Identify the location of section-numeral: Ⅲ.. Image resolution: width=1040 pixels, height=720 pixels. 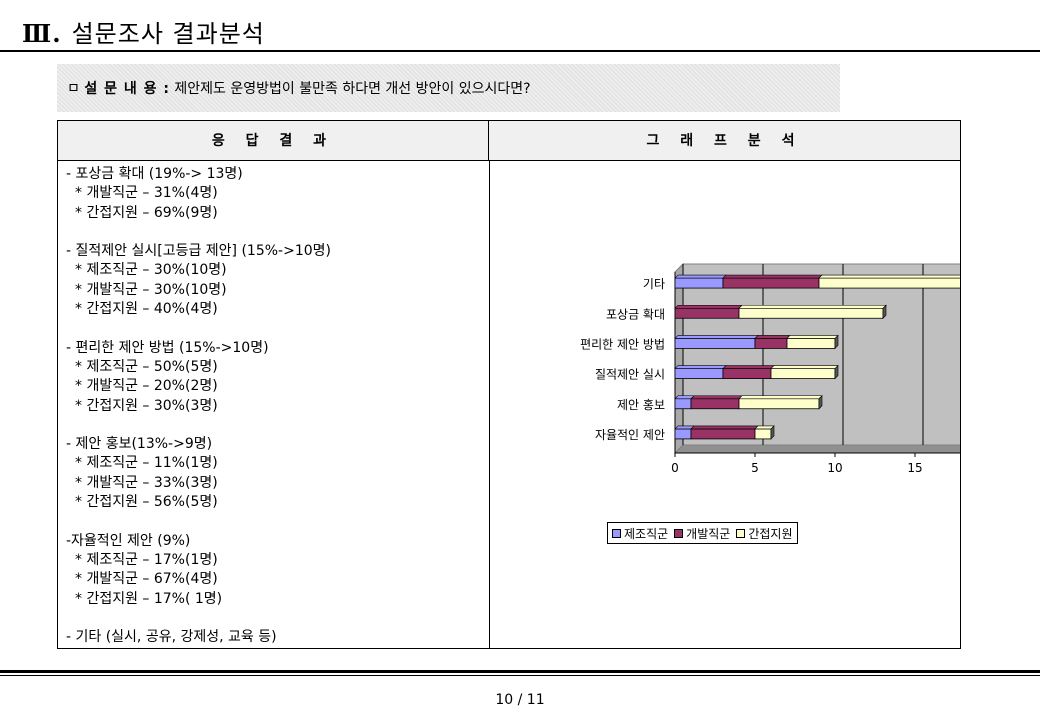
(42, 33).